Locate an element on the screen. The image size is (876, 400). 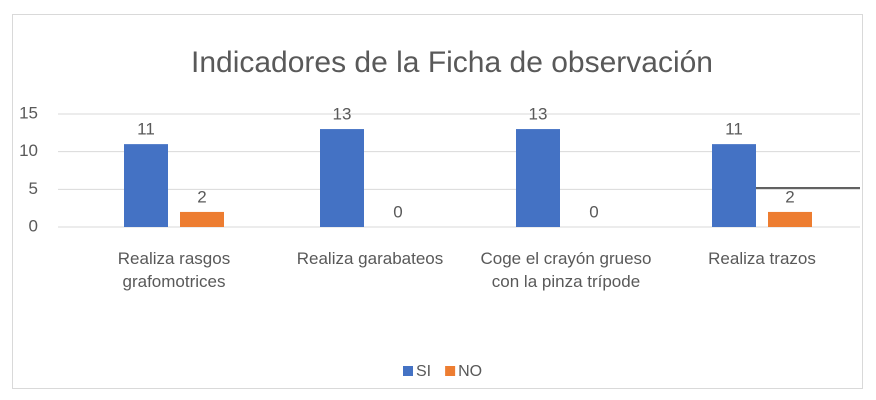
x-tick-label-line: con la pinza trípode is located at coordinates (566, 281).